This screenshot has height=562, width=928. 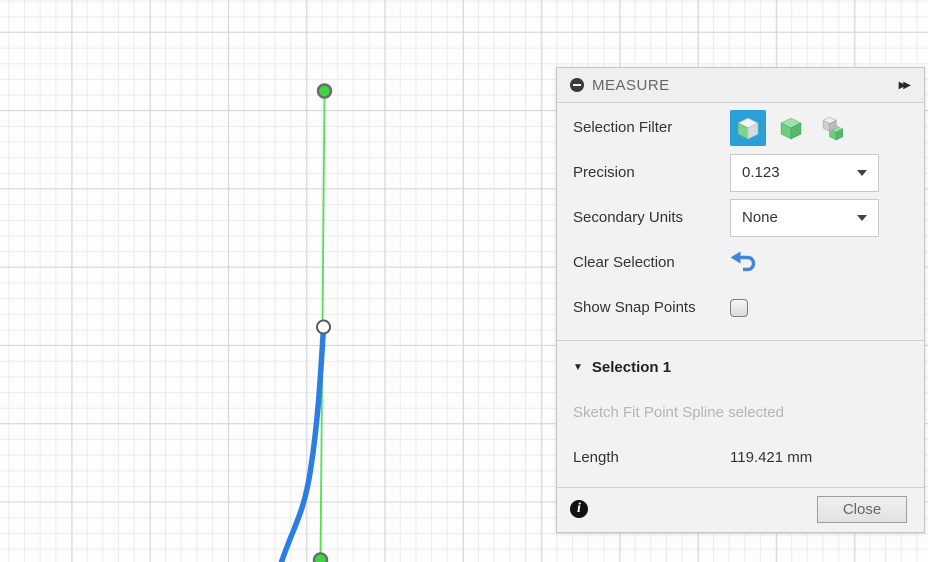 I want to click on filter-component-button, so click(x=834, y=128).